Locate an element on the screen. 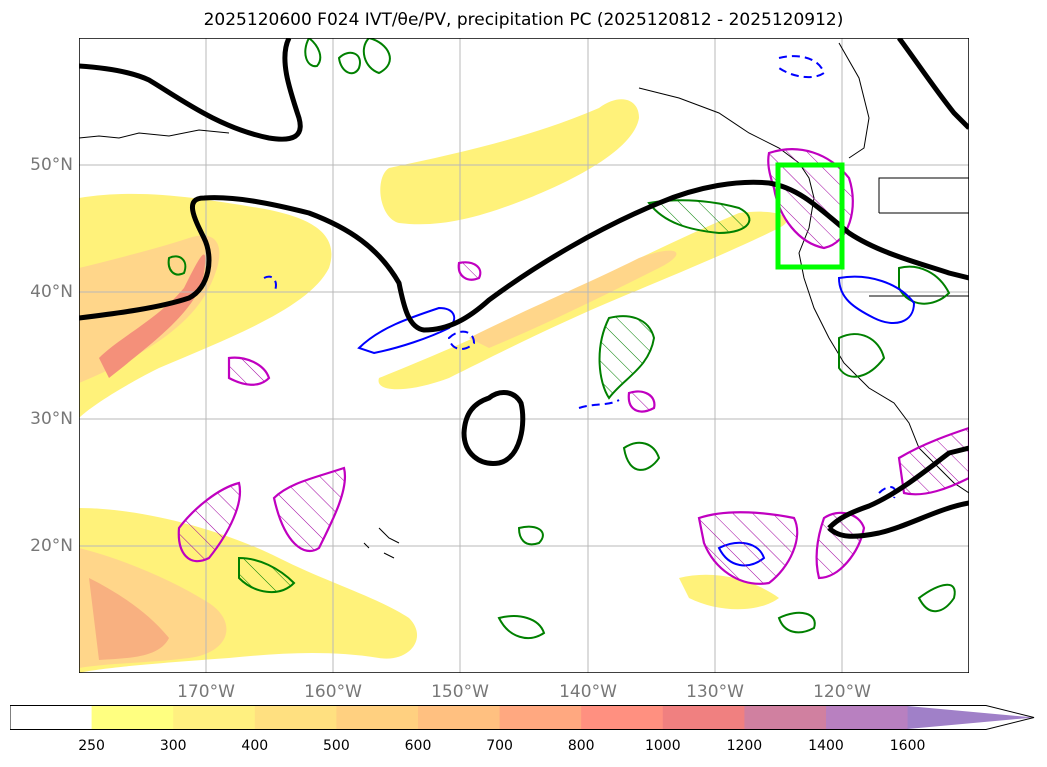  colorbar-tick-label: 300 is located at coordinates (173, 746).